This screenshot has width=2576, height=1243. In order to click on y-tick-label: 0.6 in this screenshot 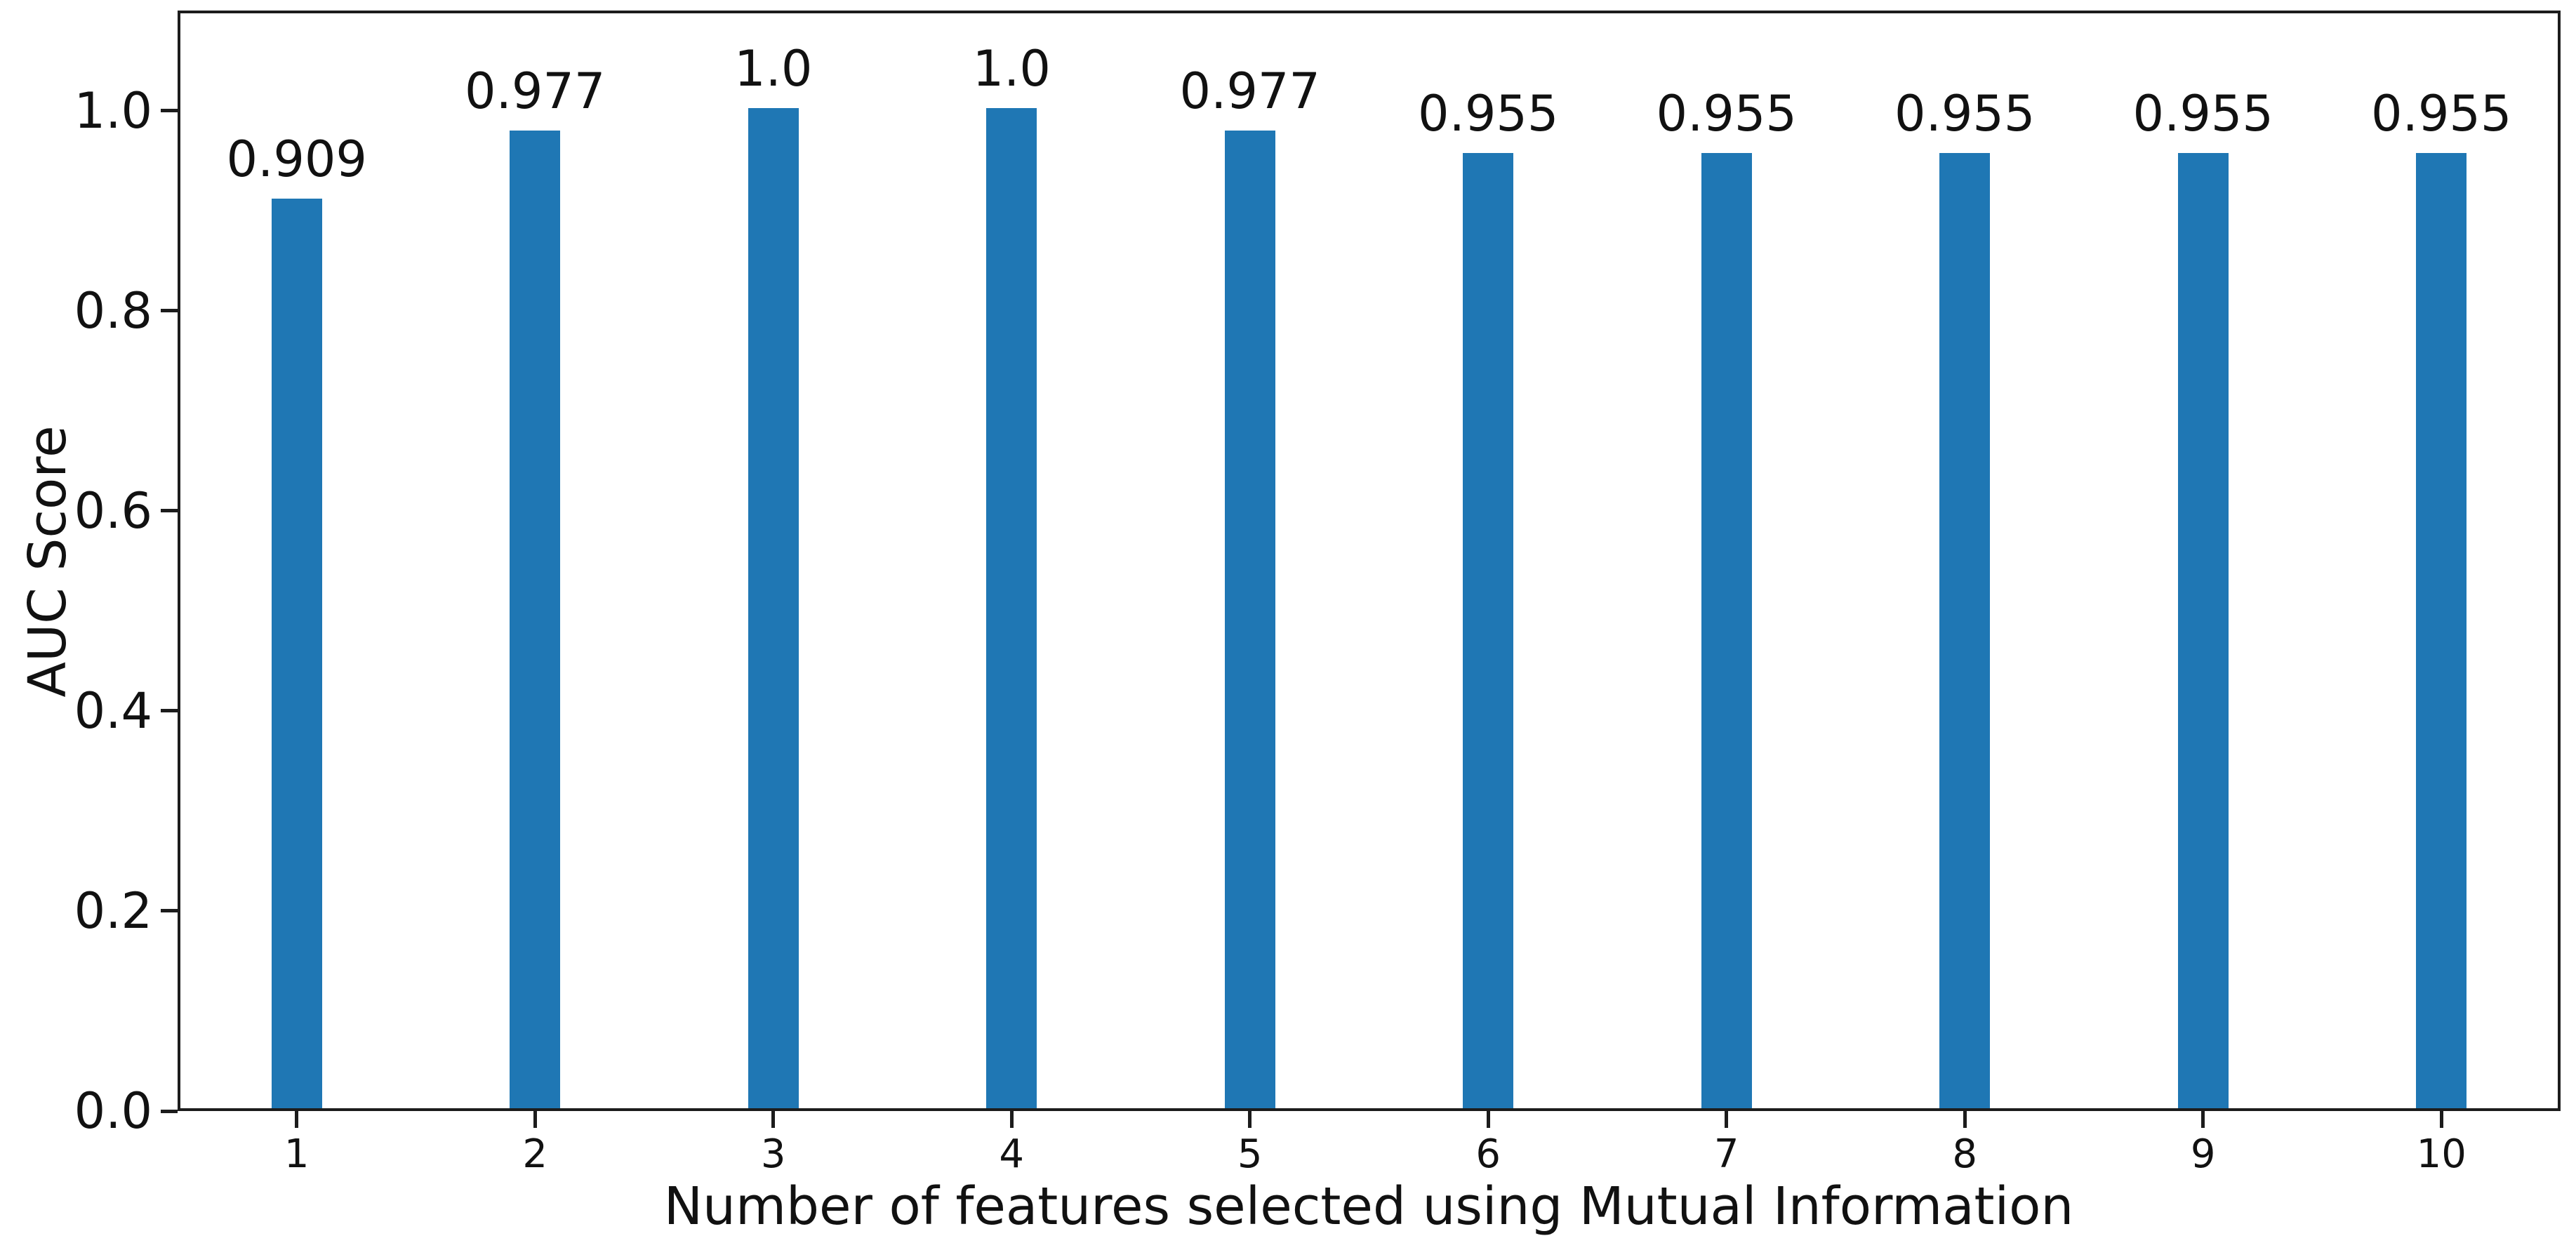, I will do `click(113, 510)`.